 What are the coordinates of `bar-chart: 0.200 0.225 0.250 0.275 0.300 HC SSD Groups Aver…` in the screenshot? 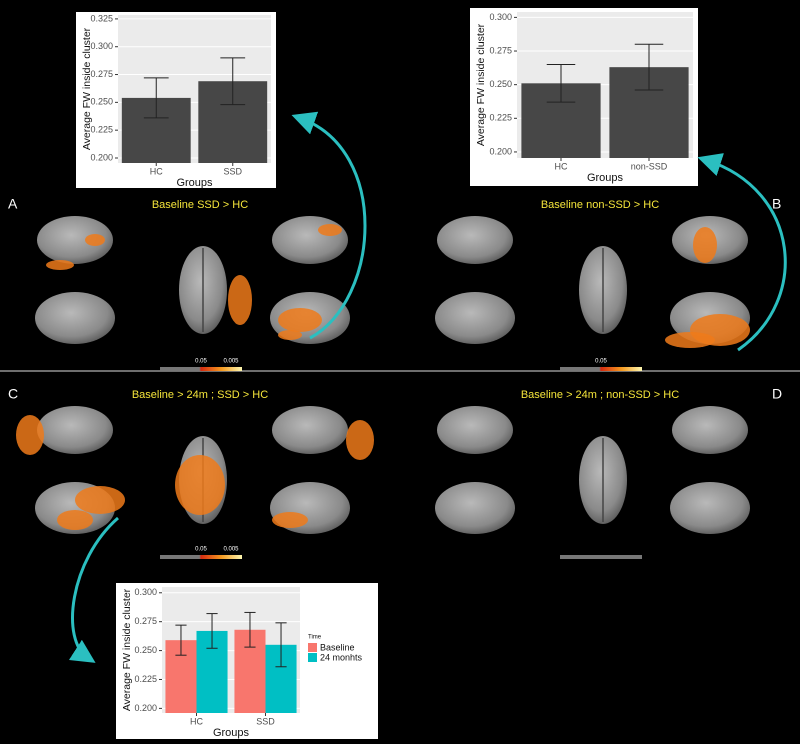 It's located at (247, 661).